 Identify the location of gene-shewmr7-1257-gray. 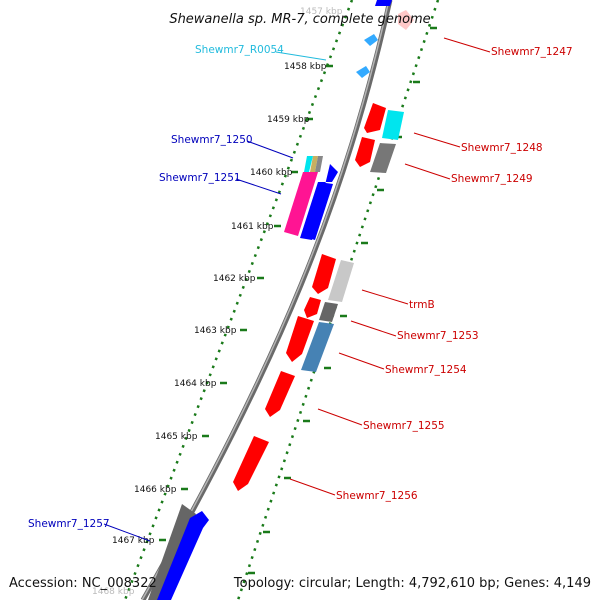
(172, 552).